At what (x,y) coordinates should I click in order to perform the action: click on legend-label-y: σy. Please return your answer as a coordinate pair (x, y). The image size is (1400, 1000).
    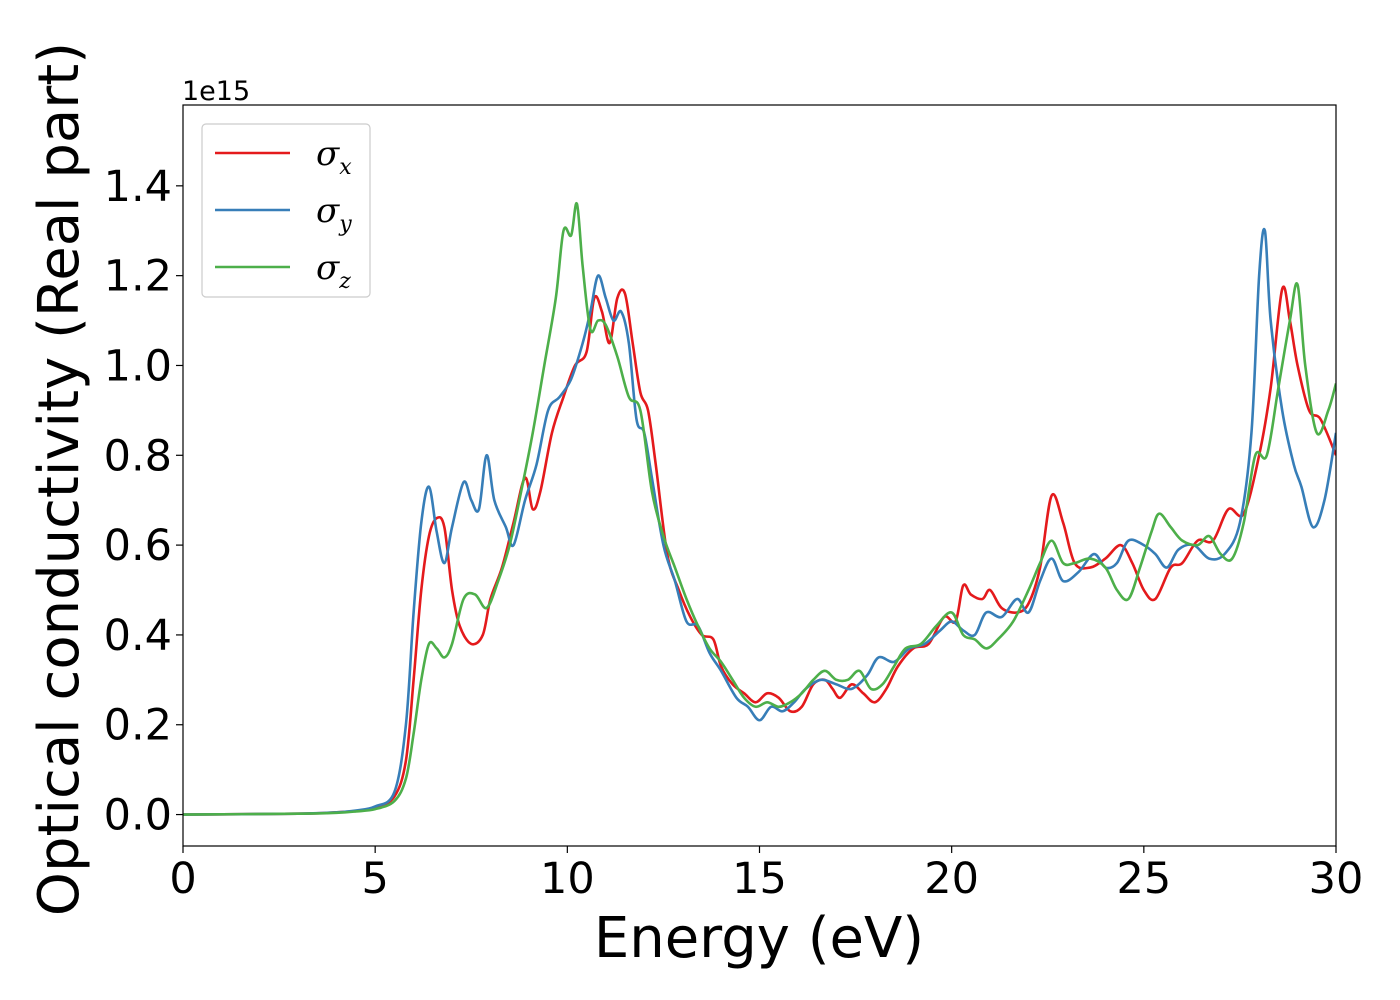
    Looking at the image, I should click on (334, 214).